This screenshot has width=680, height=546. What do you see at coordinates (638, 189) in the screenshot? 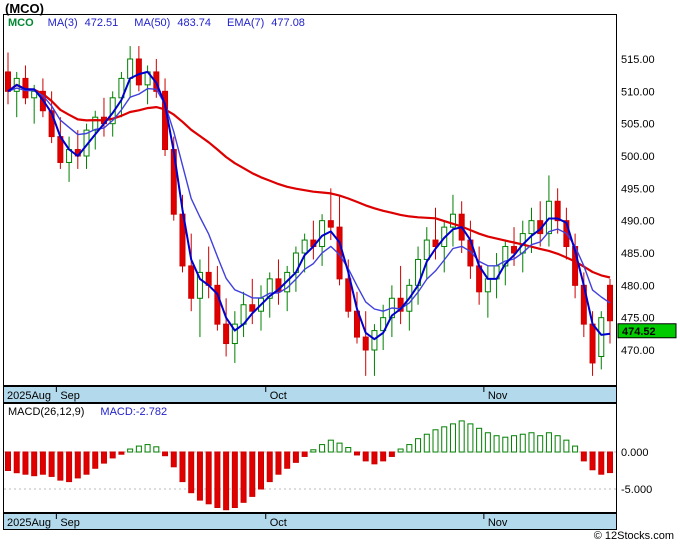
I see `price-axis-label: 495.00` at bounding box center [638, 189].